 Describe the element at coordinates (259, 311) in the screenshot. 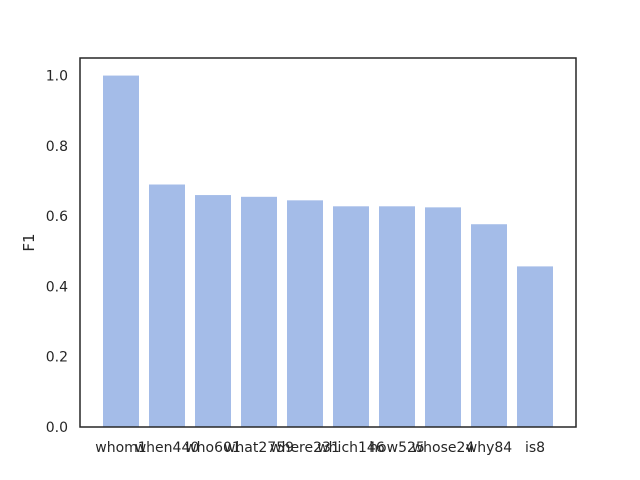

I see `bar-what2759` at that location.